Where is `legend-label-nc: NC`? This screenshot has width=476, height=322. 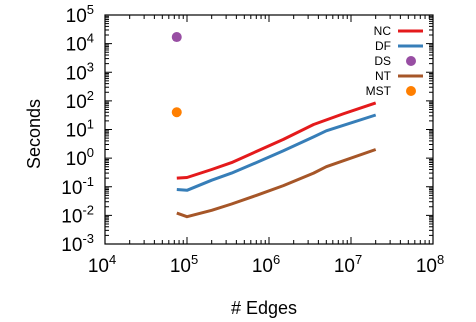 legend-label-nc: NC is located at coordinates (383, 31).